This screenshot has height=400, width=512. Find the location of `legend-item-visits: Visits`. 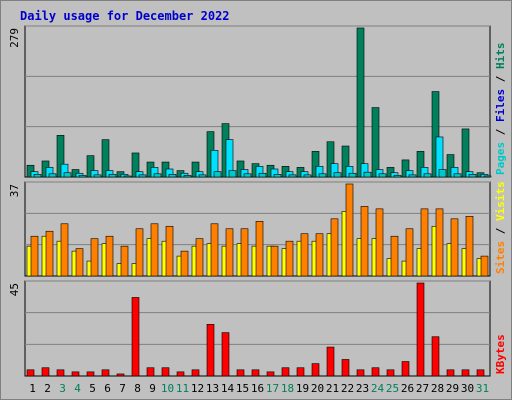

legend-item-visits: Visits is located at coordinates (500, 201).